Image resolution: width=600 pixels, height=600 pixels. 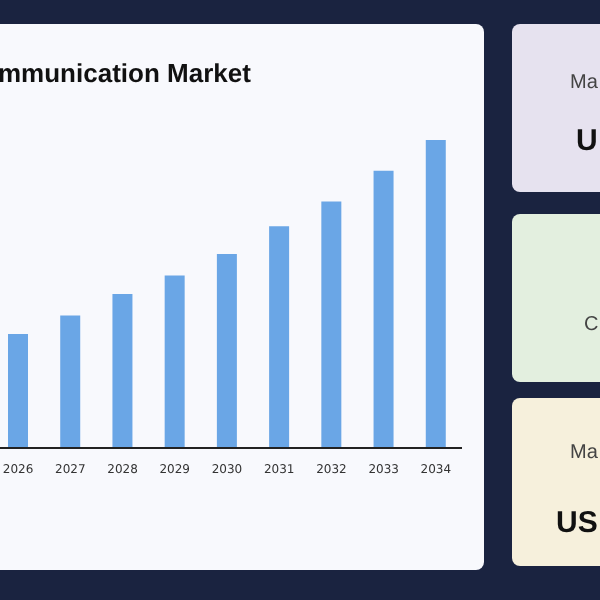 I want to click on text: U, so click(x=587, y=141).